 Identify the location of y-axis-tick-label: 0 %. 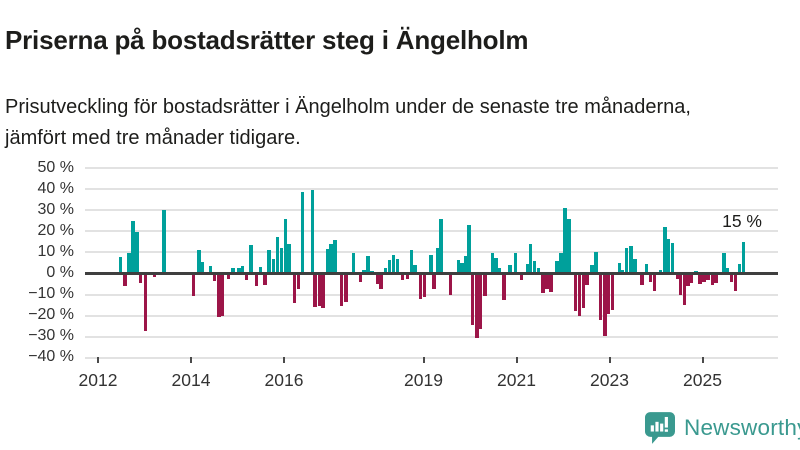
(60, 272).